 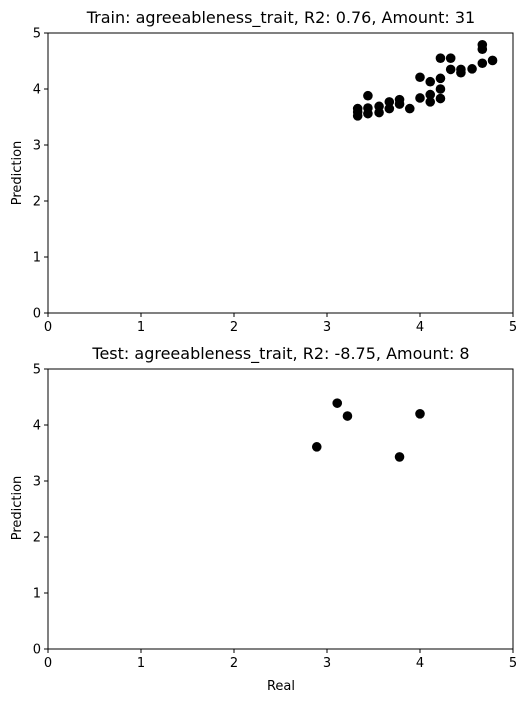 What do you see at coordinates (37, 34) in the screenshot?
I see `train-y-tick-label: 5` at bounding box center [37, 34].